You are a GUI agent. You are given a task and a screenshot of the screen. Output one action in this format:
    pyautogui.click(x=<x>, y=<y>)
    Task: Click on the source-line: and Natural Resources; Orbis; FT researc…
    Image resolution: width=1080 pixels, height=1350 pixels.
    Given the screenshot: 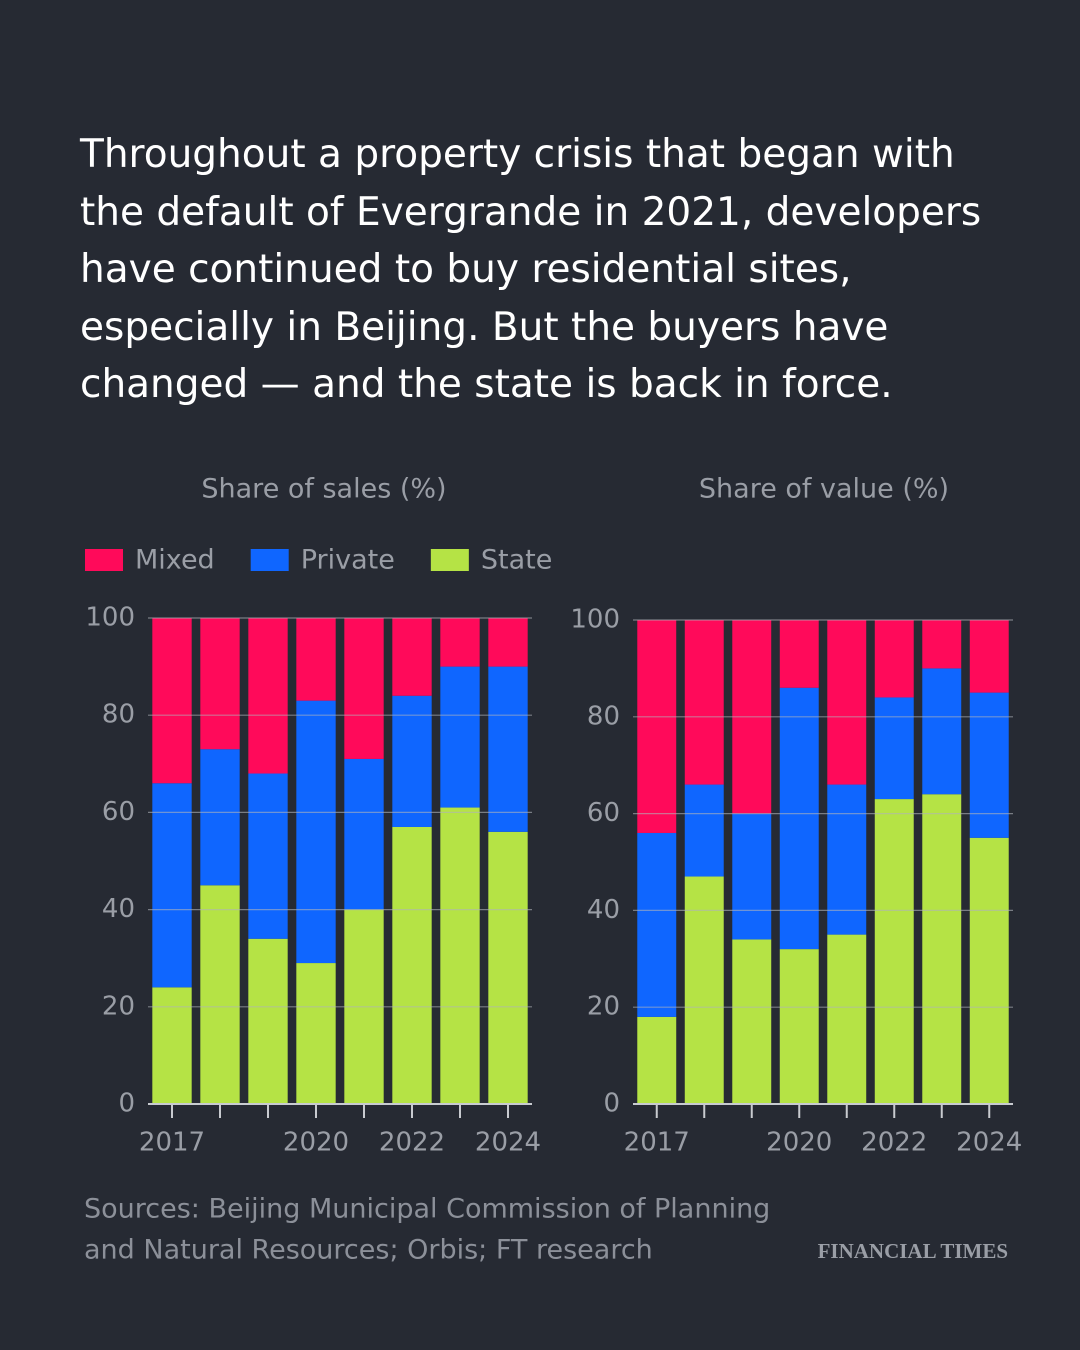 What is the action you would take?
    pyautogui.click(x=368, y=1250)
    